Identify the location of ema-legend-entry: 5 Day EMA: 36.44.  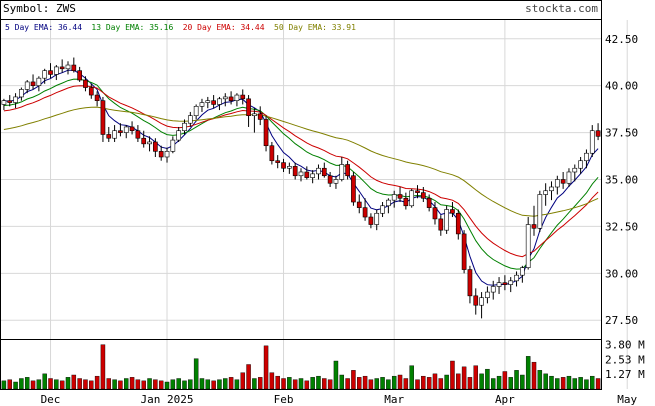
(43, 27).